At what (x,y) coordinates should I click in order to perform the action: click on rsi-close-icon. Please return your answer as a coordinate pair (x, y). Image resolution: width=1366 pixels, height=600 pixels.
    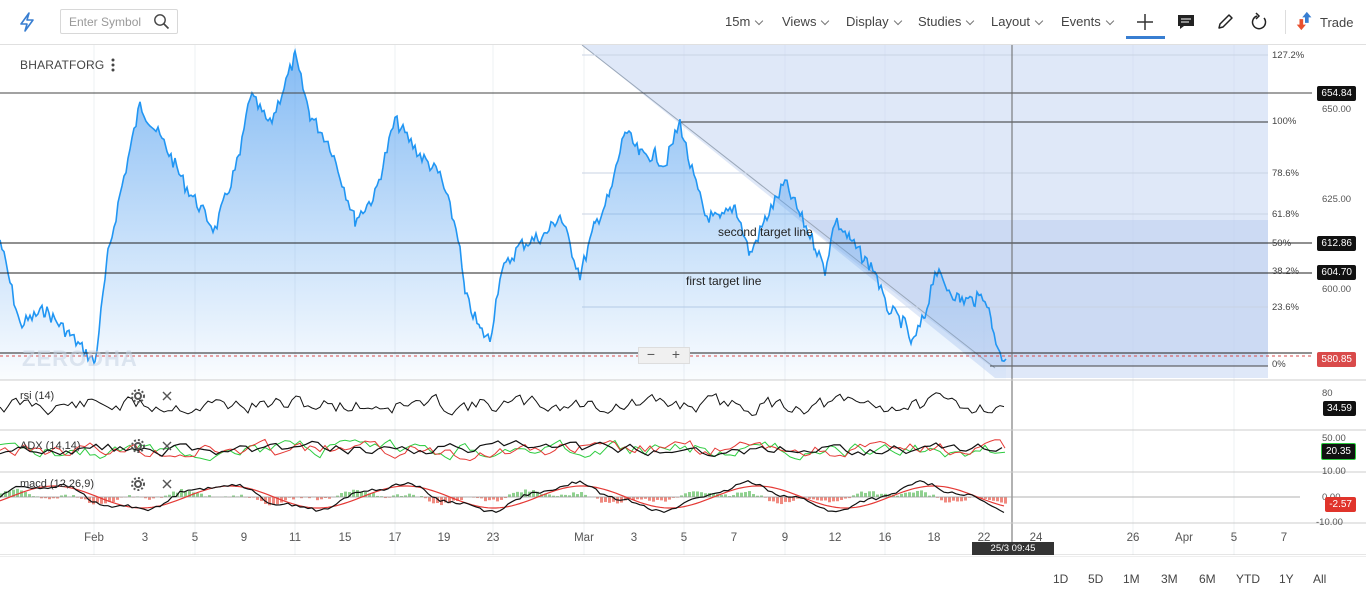
    Looking at the image, I should click on (167, 396).